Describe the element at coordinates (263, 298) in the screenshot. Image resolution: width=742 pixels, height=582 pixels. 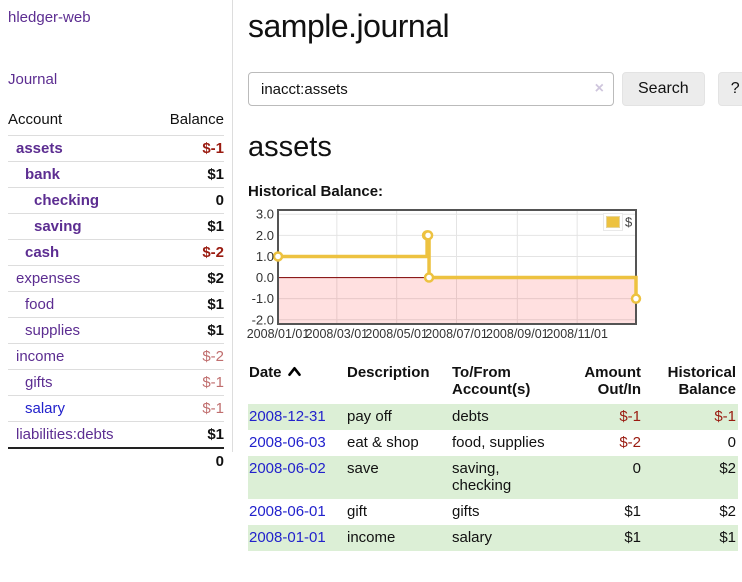
I see `y-axis-label: -1.0` at that location.